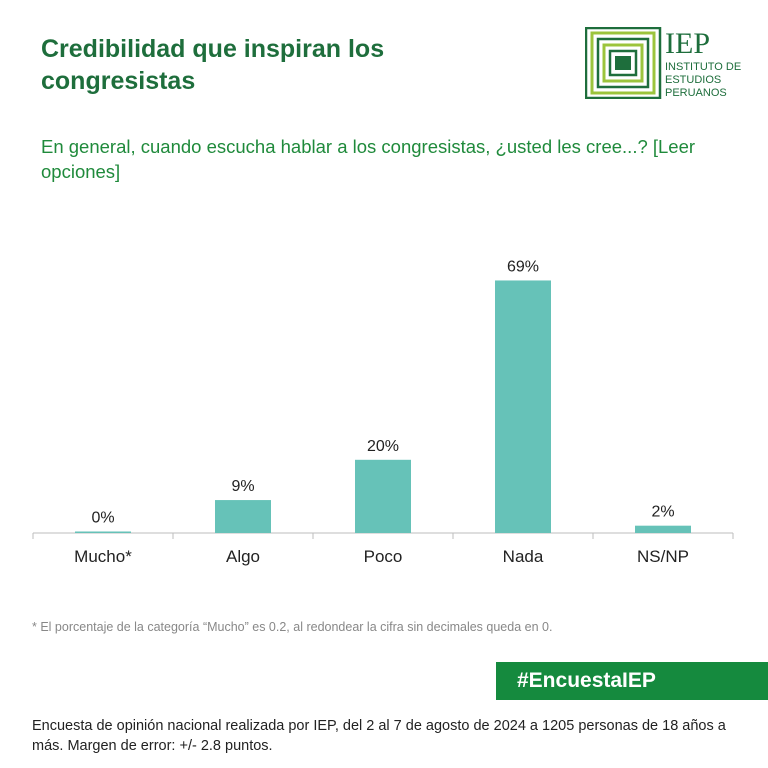  Describe the element at coordinates (523, 266) in the screenshot. I see `data-label: 69%` at that location.